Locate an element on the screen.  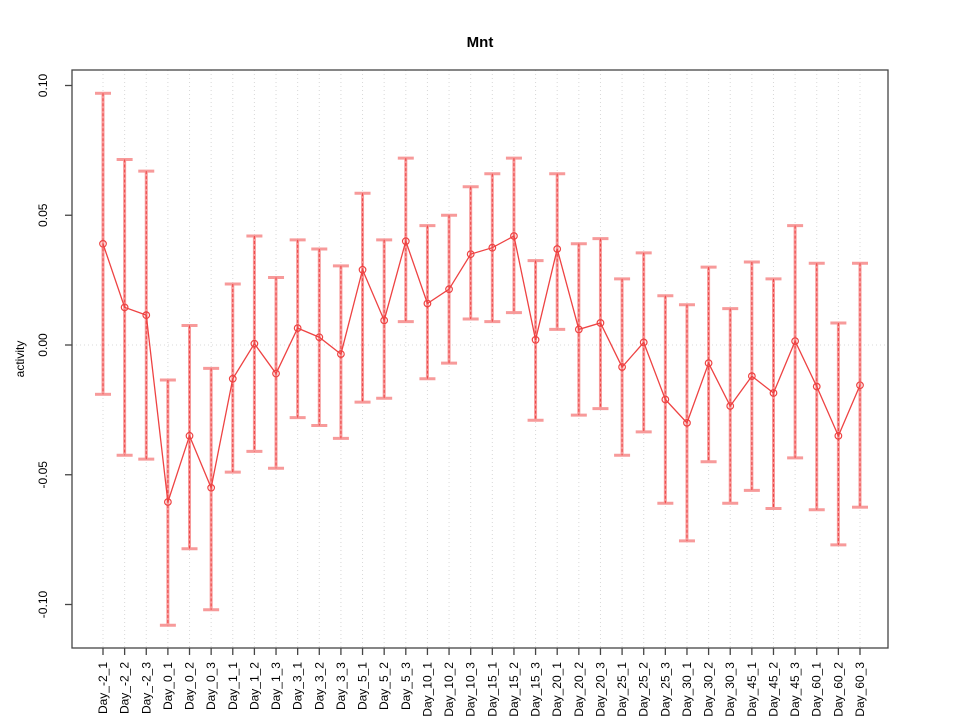
y-tick-label: -0.05 is located at coordinates (43, 475).